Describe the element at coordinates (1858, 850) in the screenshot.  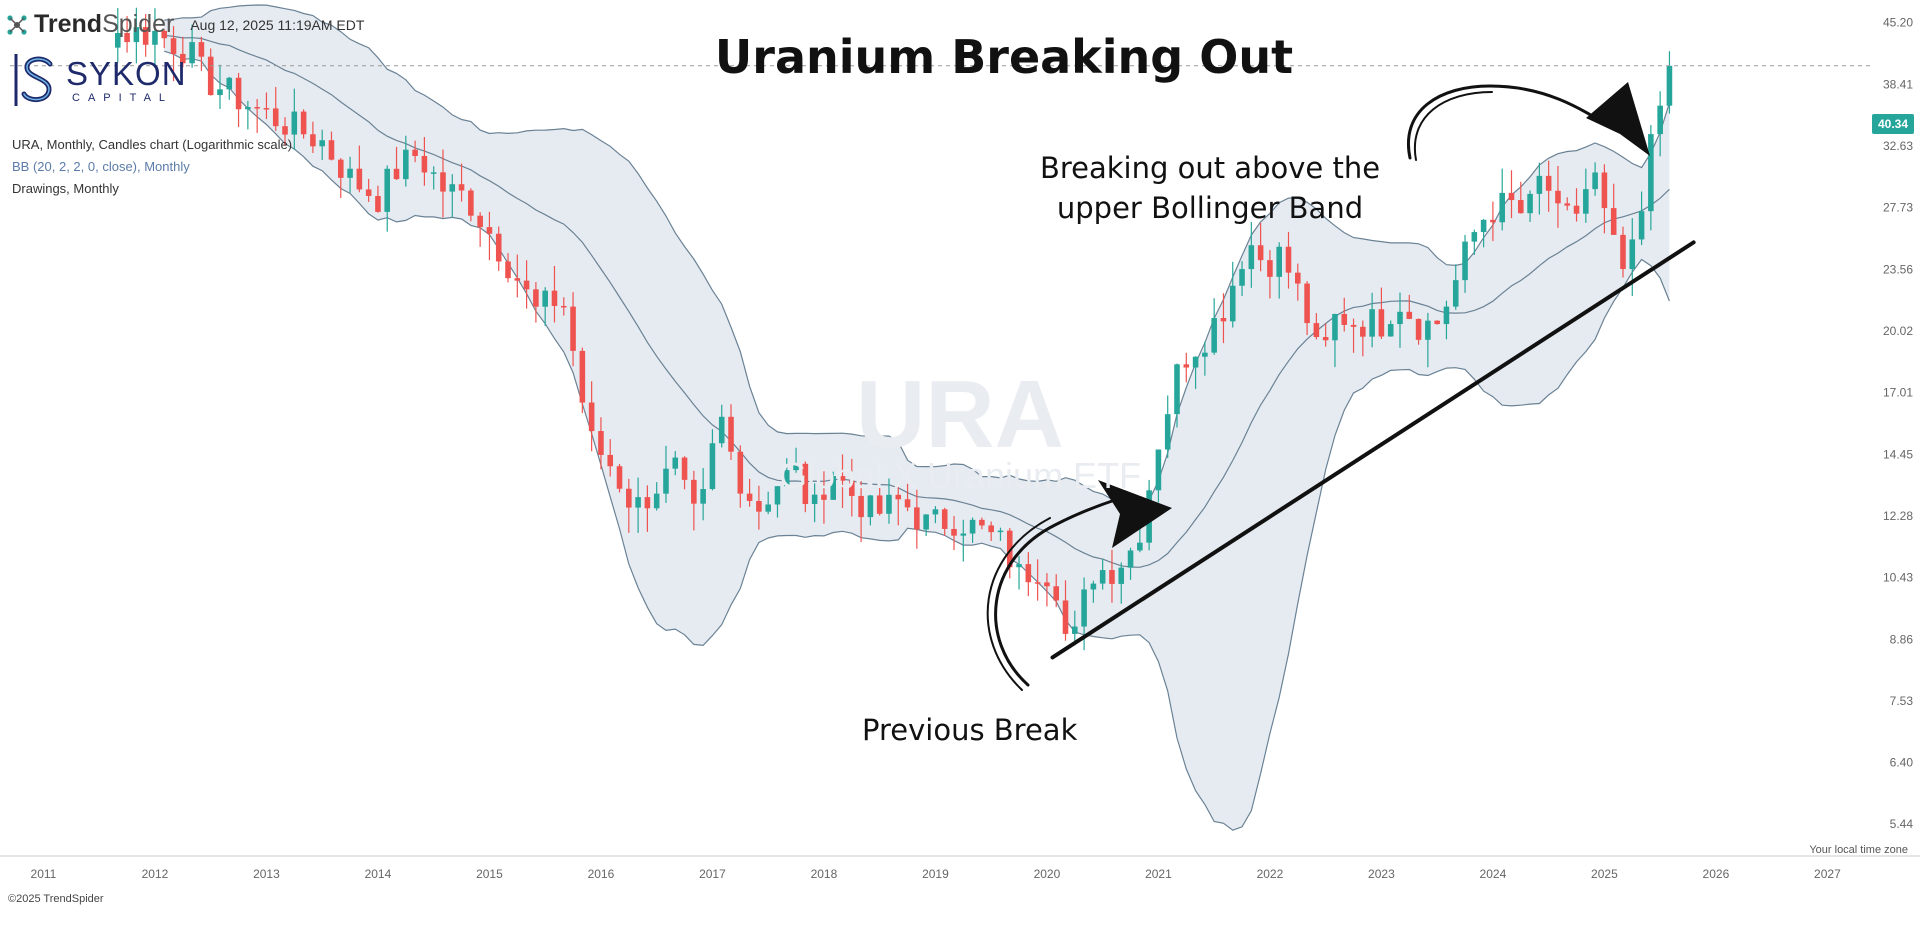
I see `local-time-zone-label: Your local time zone` at that location.